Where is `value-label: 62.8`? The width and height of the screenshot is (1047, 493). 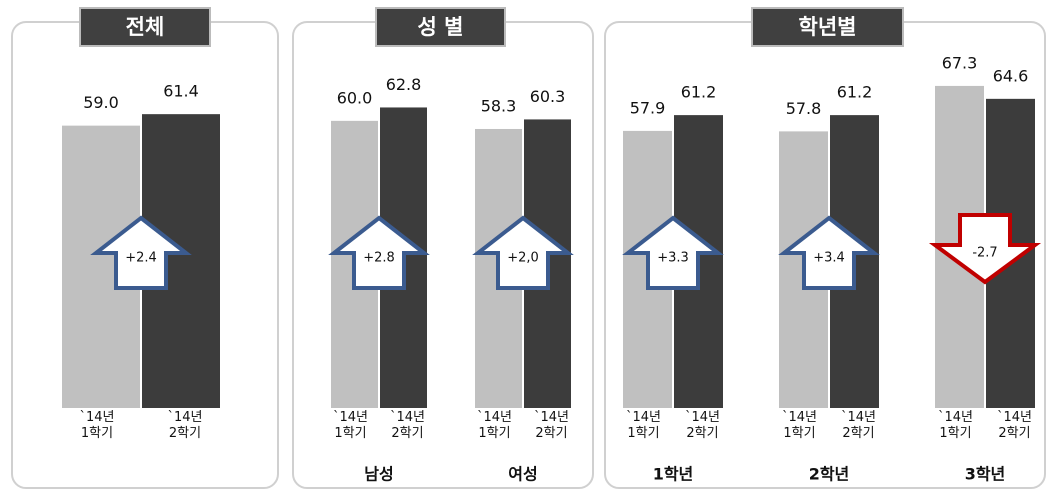
value-label: 62.8 is located at coordinates (404, 84).